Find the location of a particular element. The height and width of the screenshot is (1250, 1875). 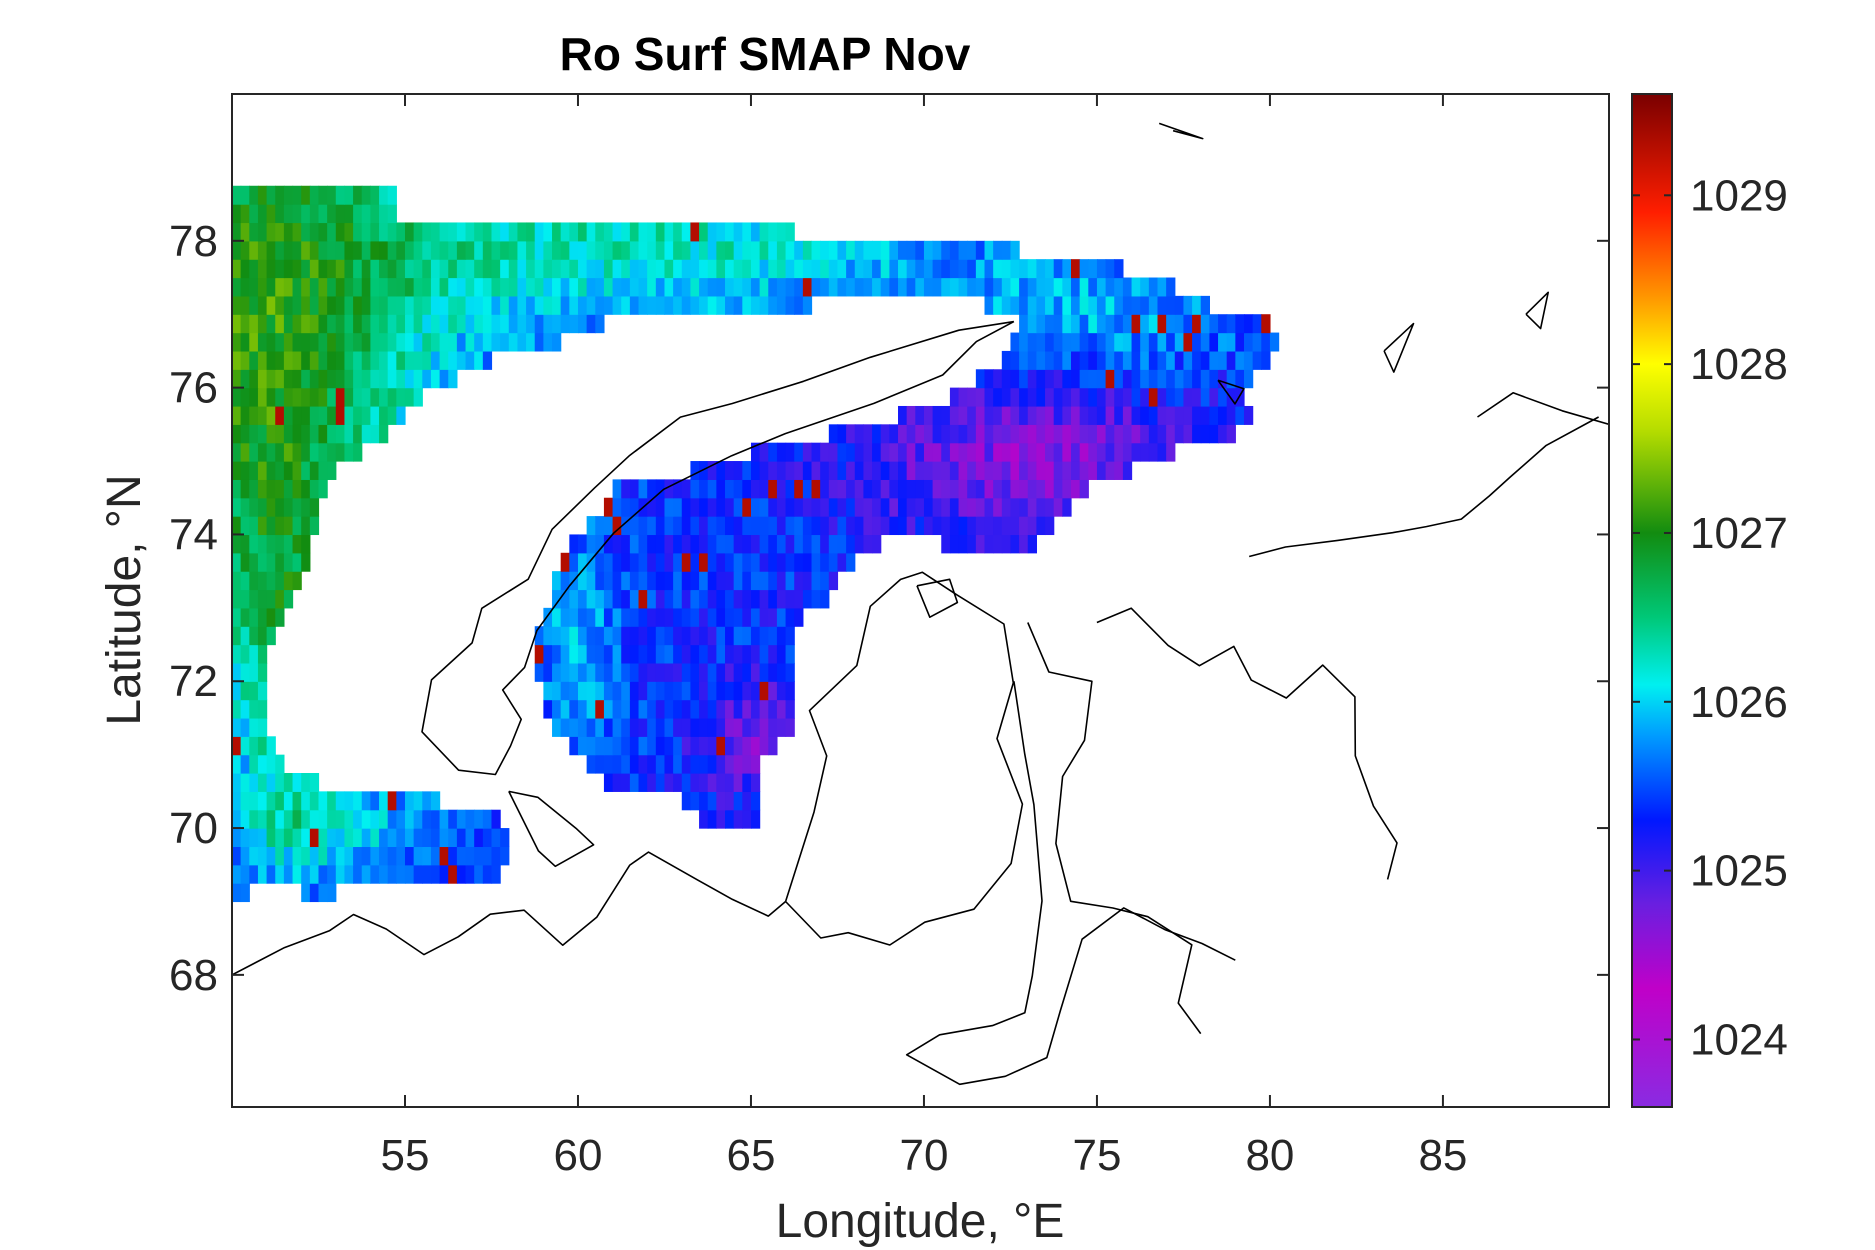

y-tick-label: 72 is located at coordinates (193, 681).